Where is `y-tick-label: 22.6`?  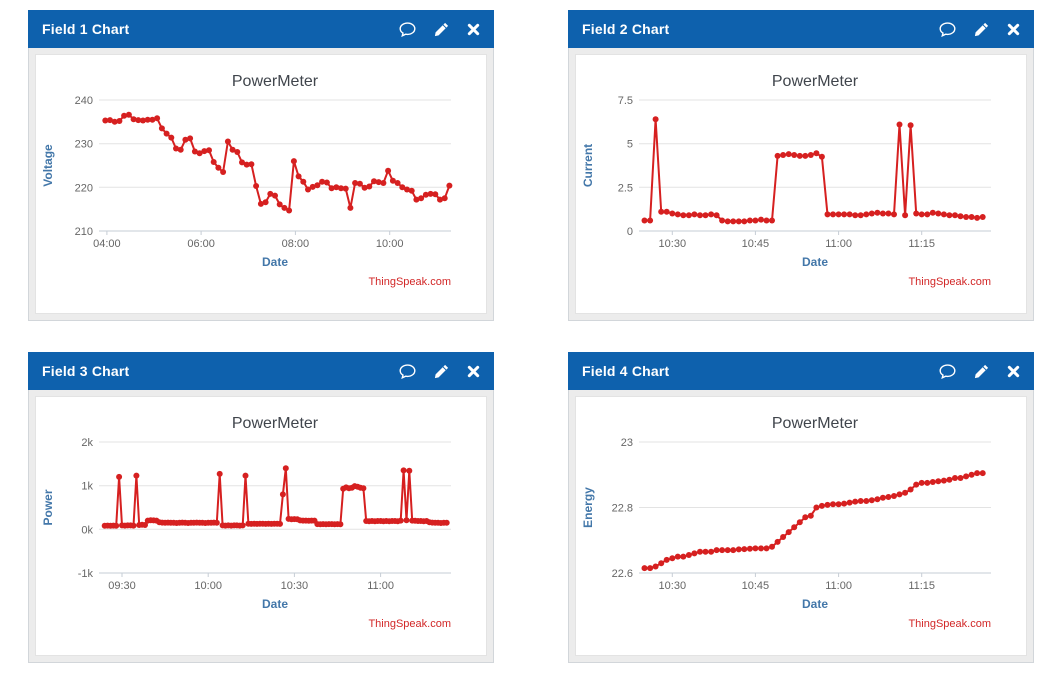
y-tick-label: 22.6 is located at coordinates (622, 574).